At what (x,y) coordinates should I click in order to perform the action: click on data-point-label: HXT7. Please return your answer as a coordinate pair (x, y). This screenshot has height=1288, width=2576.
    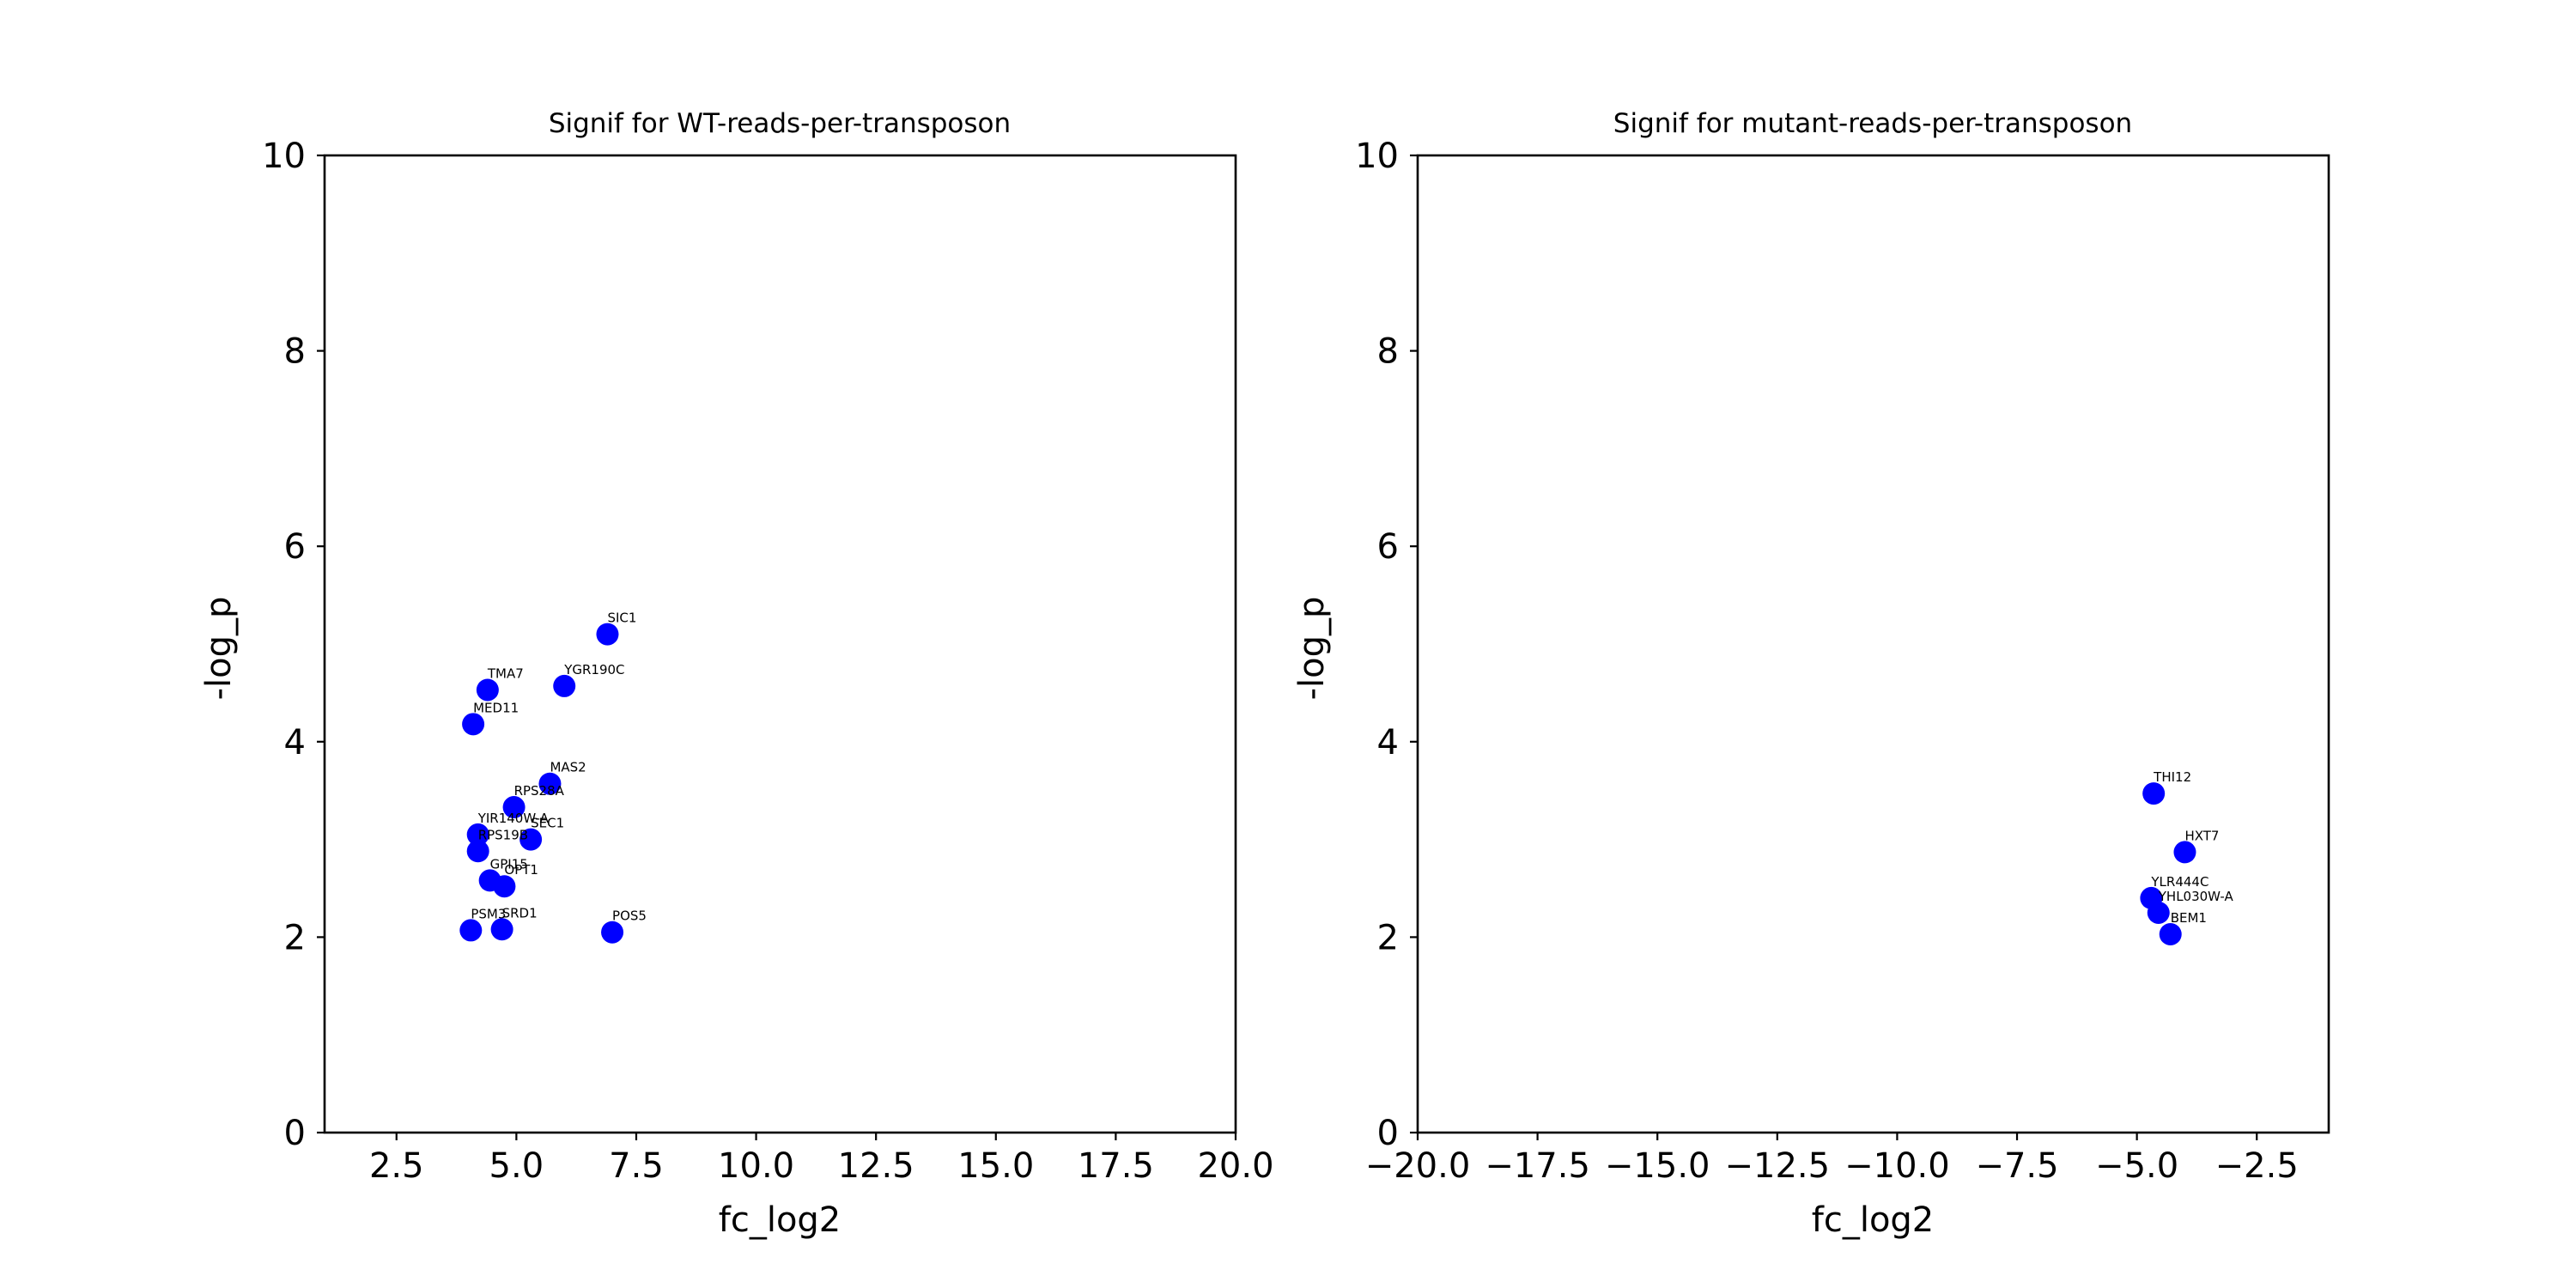
    Looking at the image, I should click on (2201, 835).